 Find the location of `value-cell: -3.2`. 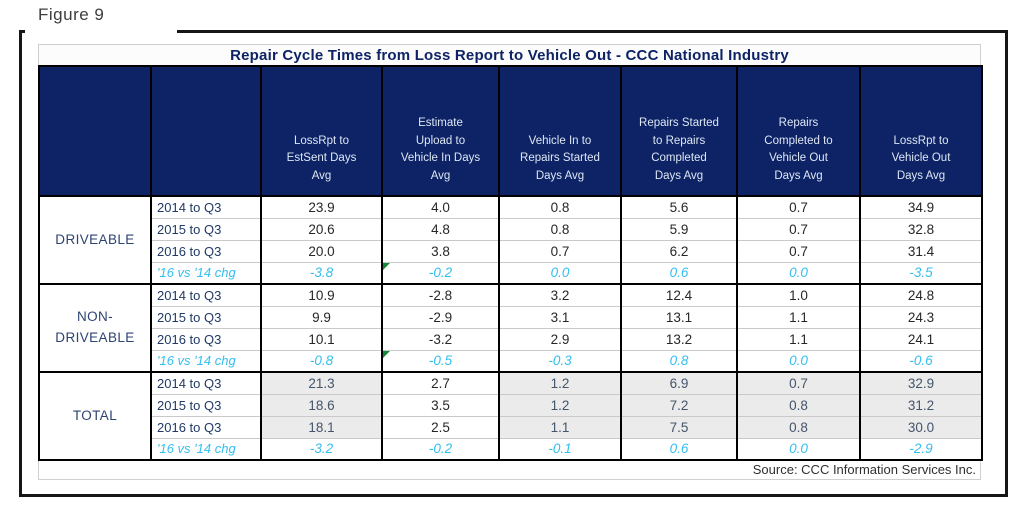

value-cell: -3.2 is located at coordinates (440, 338).